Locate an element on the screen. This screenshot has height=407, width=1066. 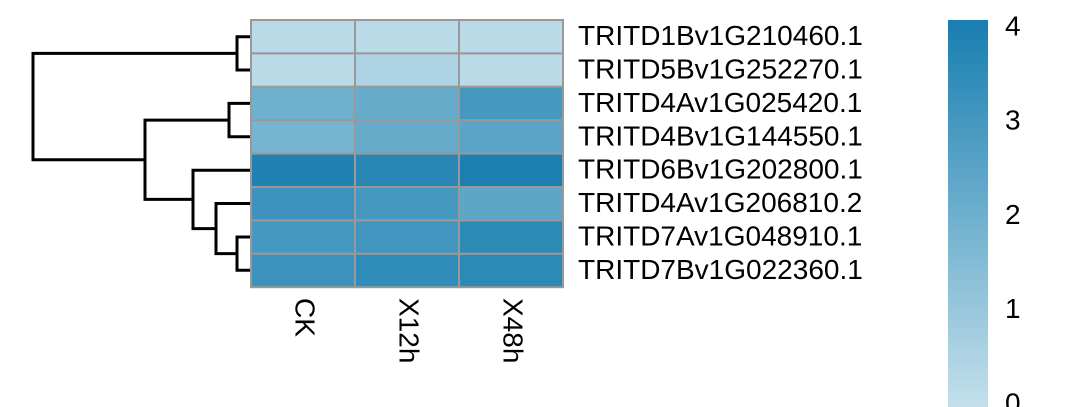
colorbar-tick-label: 0 is located at coordinates (1013, 397).